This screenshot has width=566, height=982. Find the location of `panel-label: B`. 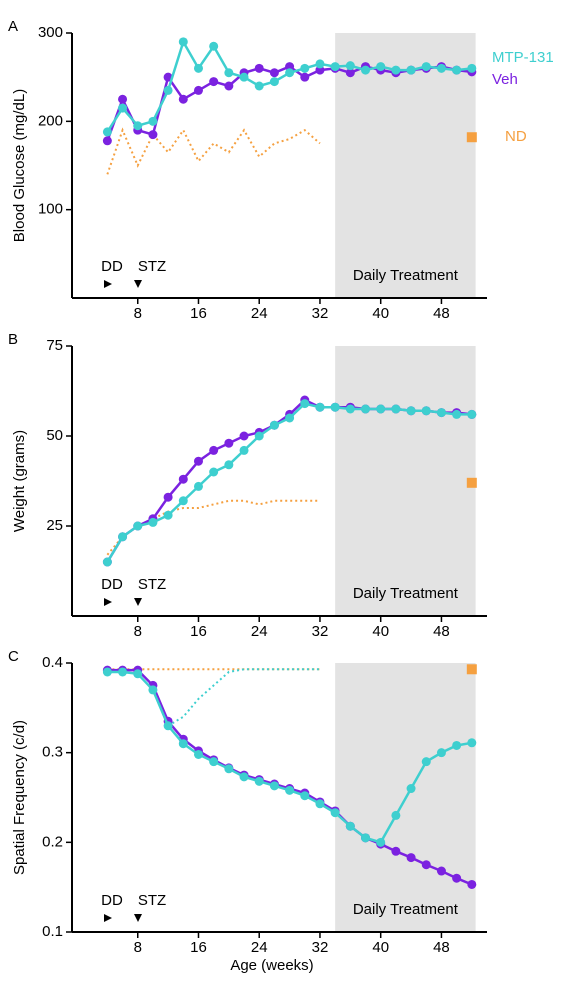

panel-label: B is located at coordinates (13, 339).